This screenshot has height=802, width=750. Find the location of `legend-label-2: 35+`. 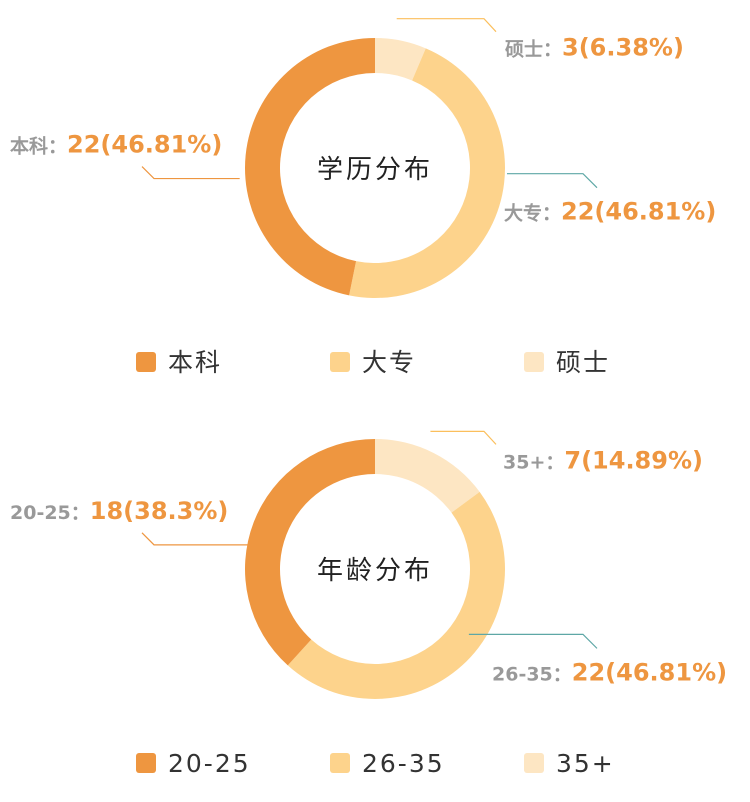

legend-label-2: 35+ is located at coordinates (585, 763).